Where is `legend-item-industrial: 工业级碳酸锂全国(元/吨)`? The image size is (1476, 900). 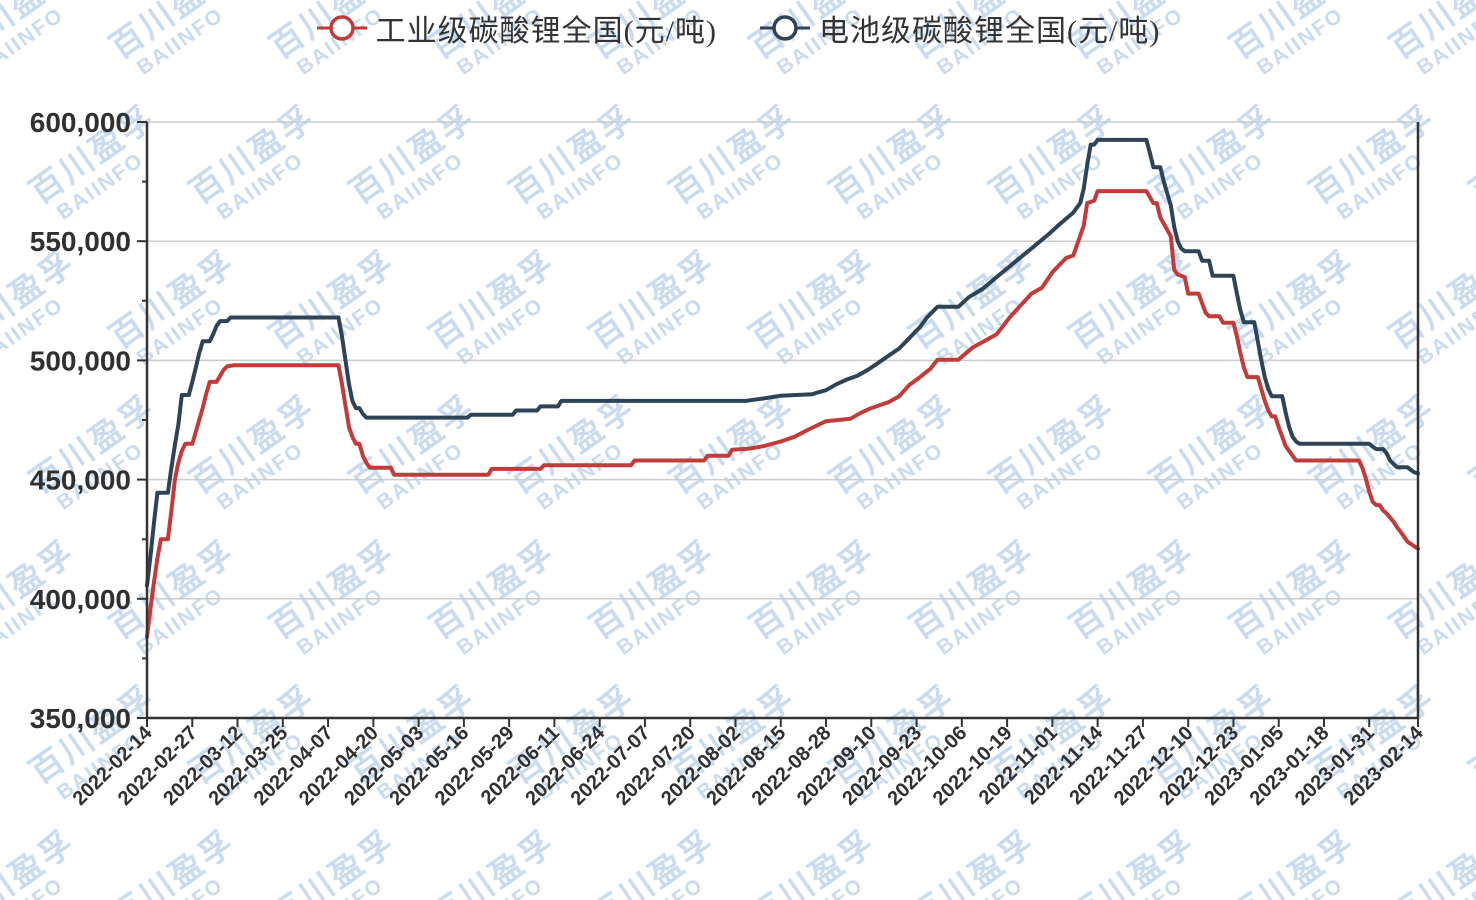 legend-item-industrial: 工业级碳酸锂全国(元/吨) is located at coordinates (516, 28).